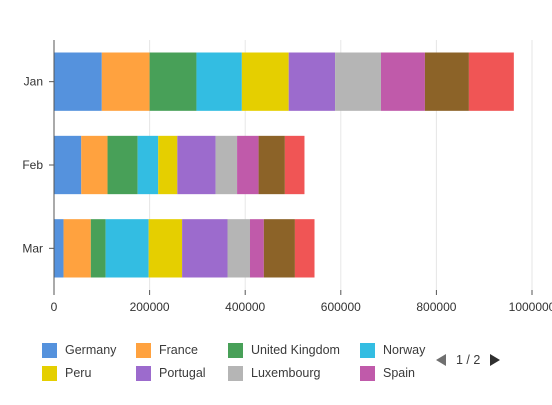 The image size is (552, 405). Describe the element at coordinates (341, 307) in the screenshot. I see `x-tick-label: 600000` at that location.